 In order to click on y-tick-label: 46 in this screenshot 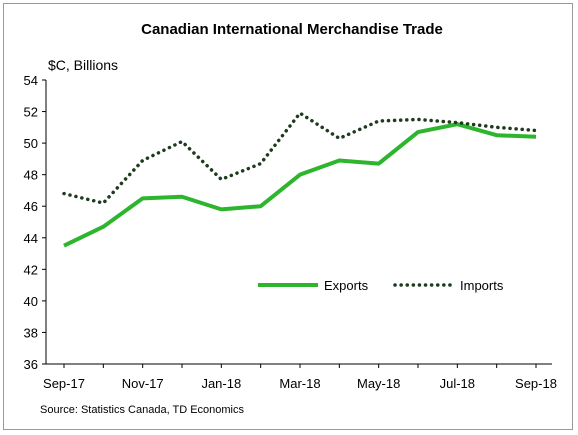, I will do `click(31, 206)`.